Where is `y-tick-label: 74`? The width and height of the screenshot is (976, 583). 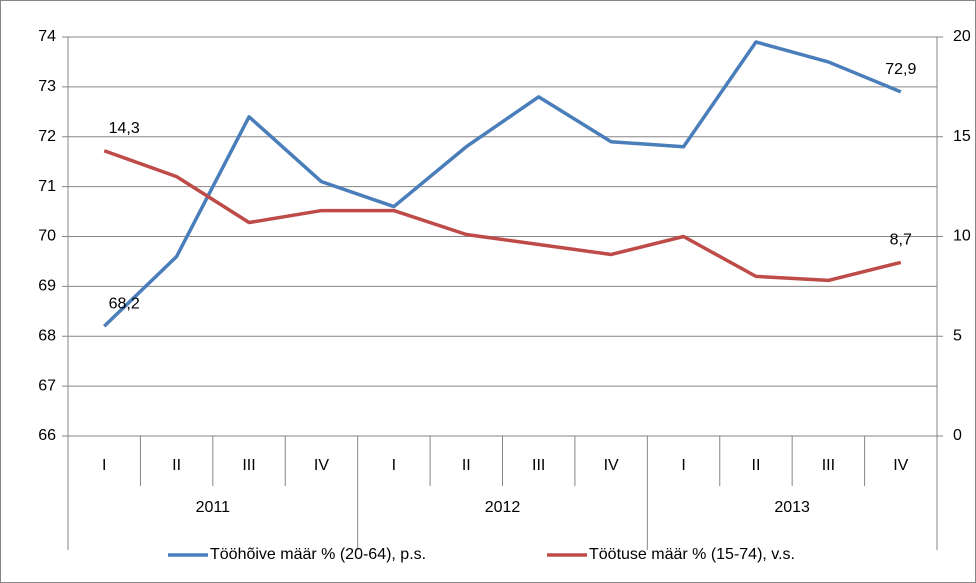 y-tick-label: 74 is located at coordinates (47, 36).